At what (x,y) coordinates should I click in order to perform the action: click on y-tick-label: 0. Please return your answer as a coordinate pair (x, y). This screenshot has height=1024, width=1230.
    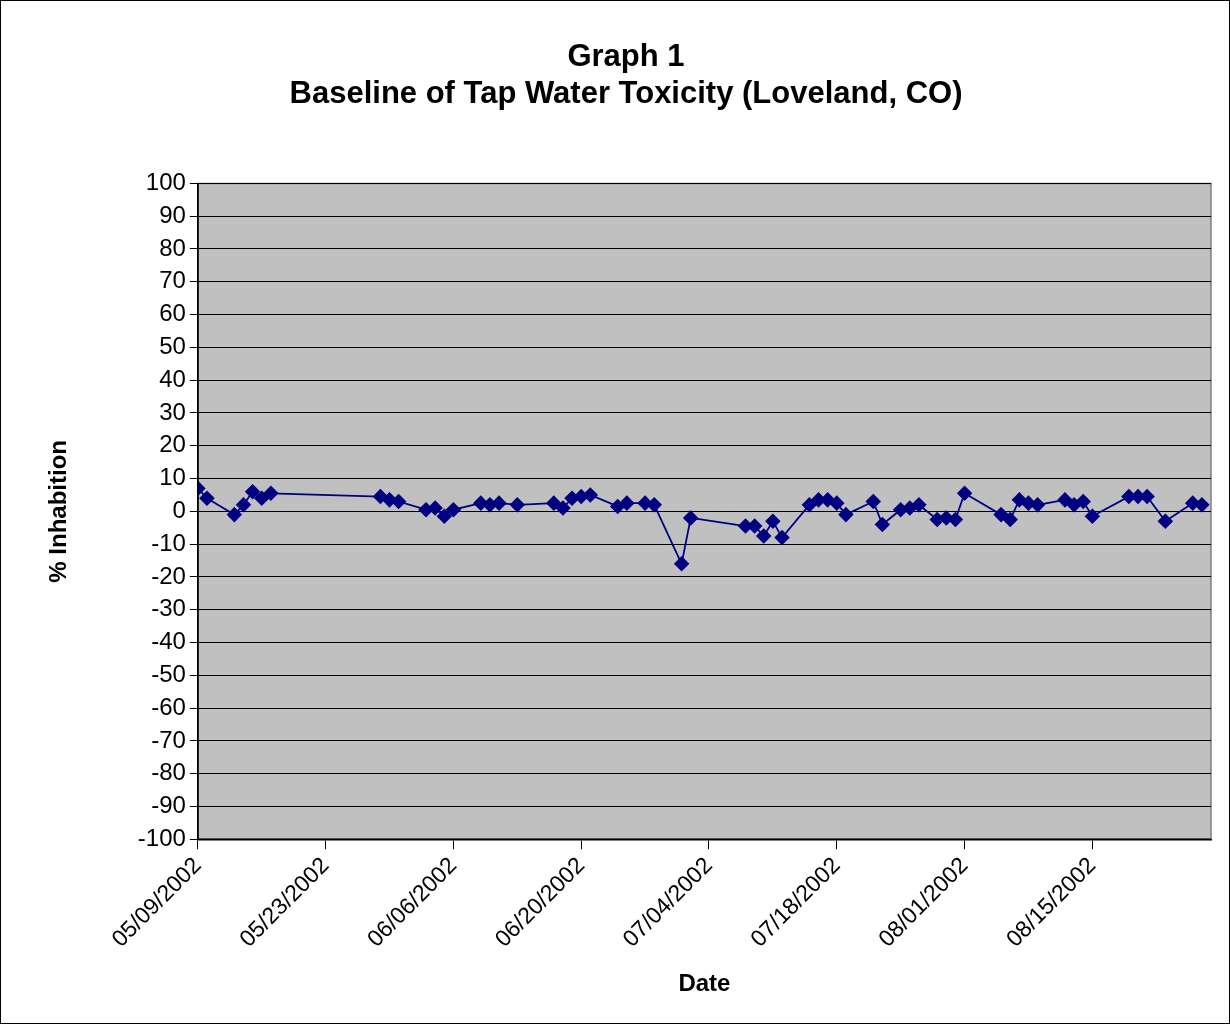
    Looking at the image, I should click on (179, 509).